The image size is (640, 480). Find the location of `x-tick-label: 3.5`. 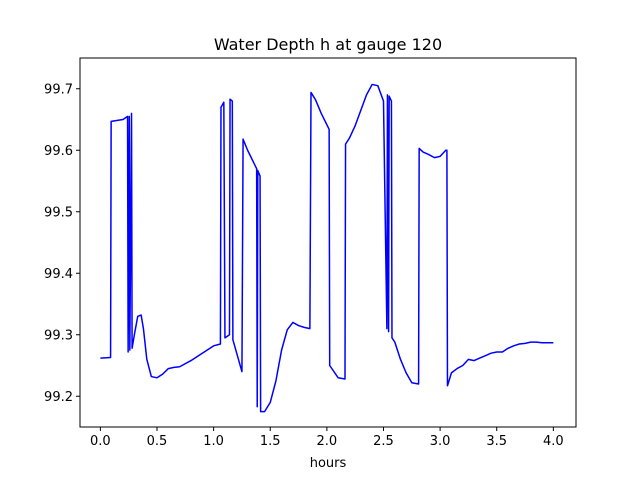

x-tick-label: 3.5 is located at coordinates (496, 441).